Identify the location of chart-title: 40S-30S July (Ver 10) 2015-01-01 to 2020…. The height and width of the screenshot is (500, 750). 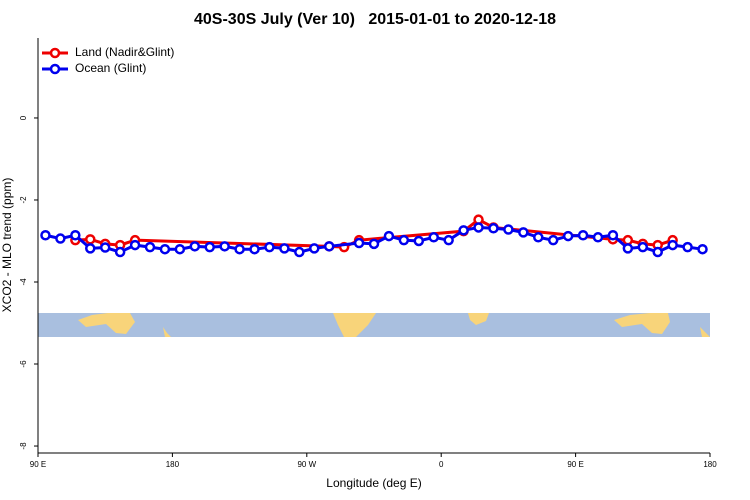
(375, 19).